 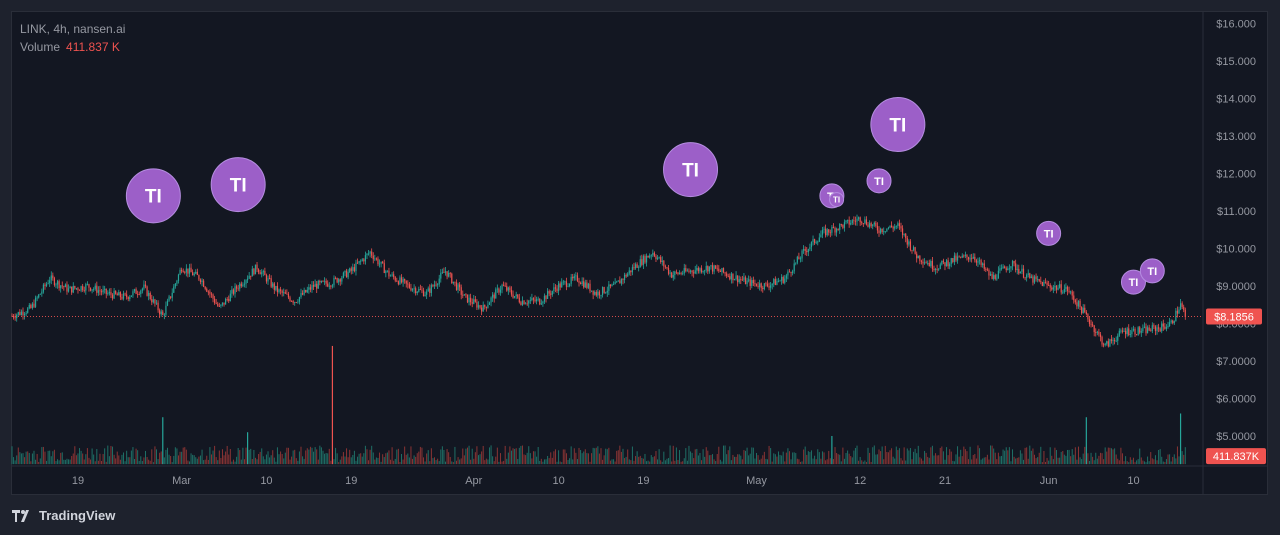 What do you see at coordinates (1236, 457) in the screenshot?
I see `last-volume-label: 411.837K` at bounding box center [1236, 457].